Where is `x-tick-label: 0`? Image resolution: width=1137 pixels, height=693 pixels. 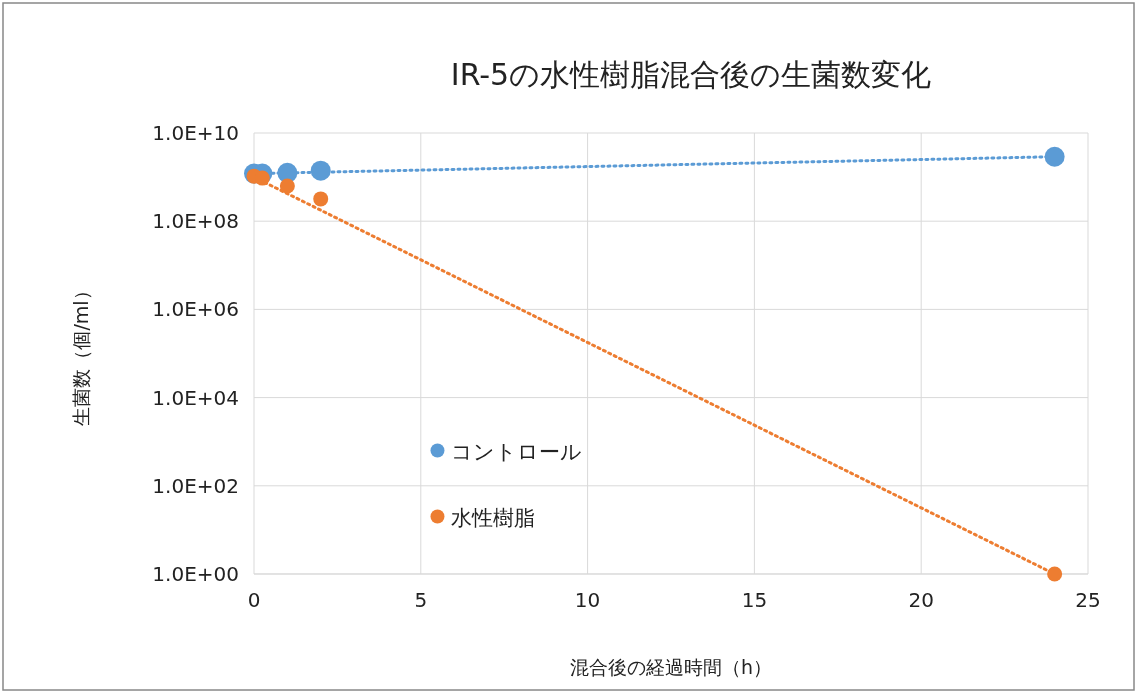
x-tick-label: 0 is located at coordinates (254, 600).